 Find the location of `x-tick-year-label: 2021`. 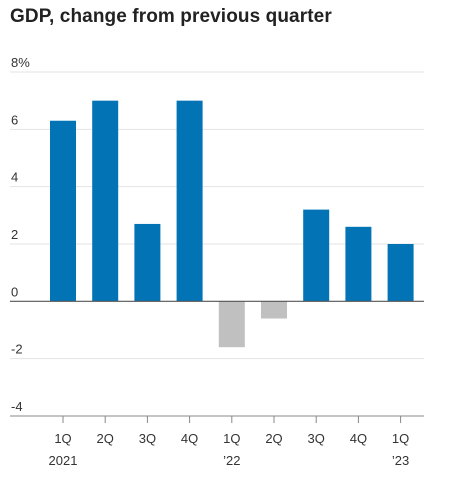

x-tick-year-label: 2021 is located at coordinates (63, 460).